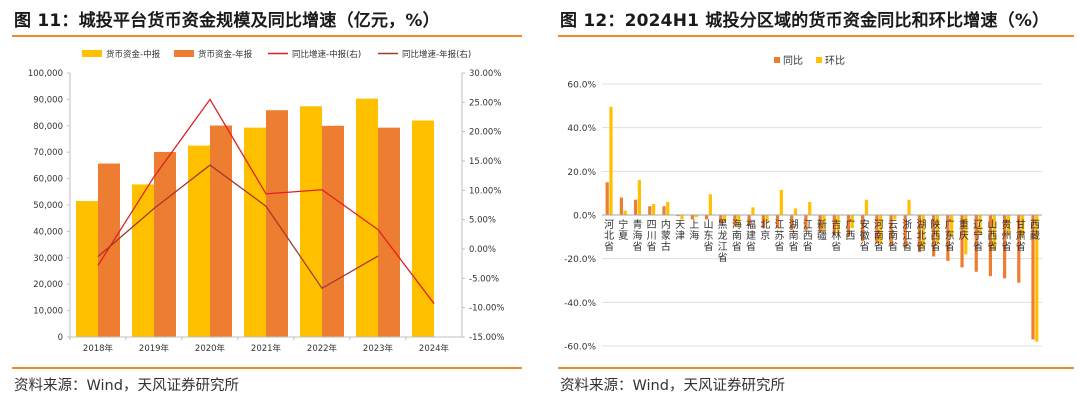 This screenshot has width=1080, height=408. I want to click on right-source-divider, so click(816, 368).